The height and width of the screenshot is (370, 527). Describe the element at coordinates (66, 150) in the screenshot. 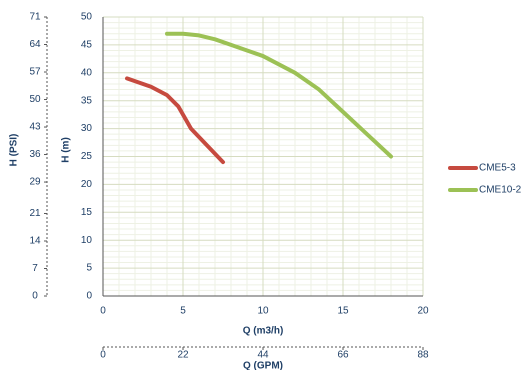

I see `y-axis-label: H (m)` at that location.